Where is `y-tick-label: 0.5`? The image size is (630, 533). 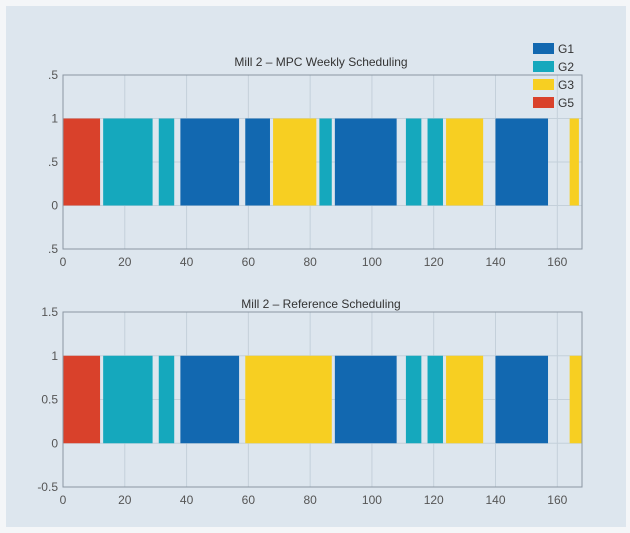
y-tick-label: 0.5 is located at coordinates (49, 400).